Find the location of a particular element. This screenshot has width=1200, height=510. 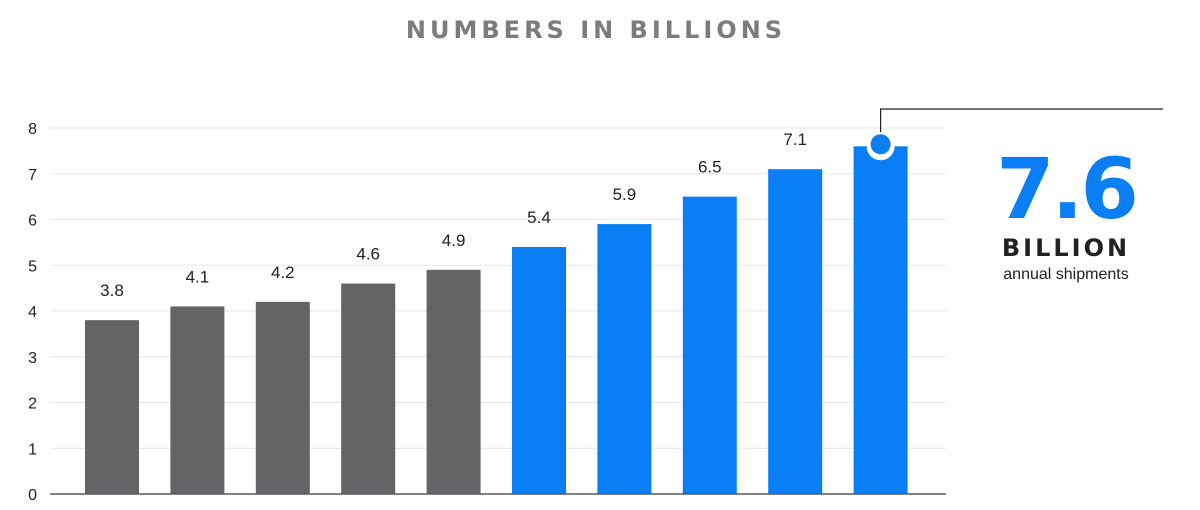

callout-leader-line is located at coordinates (1021, 121).